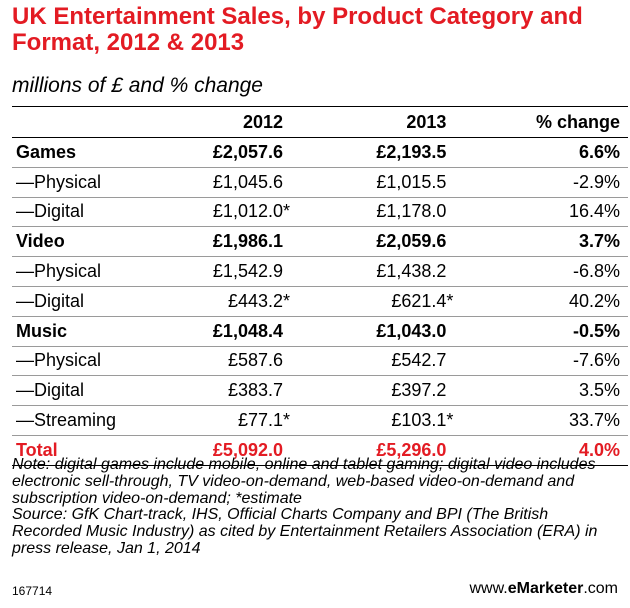 This screenshot has height=608, width=630. Describe the element at coordinates (542, 420) in the screenshot. I see `value-pct-change: 33.7%` at that location.